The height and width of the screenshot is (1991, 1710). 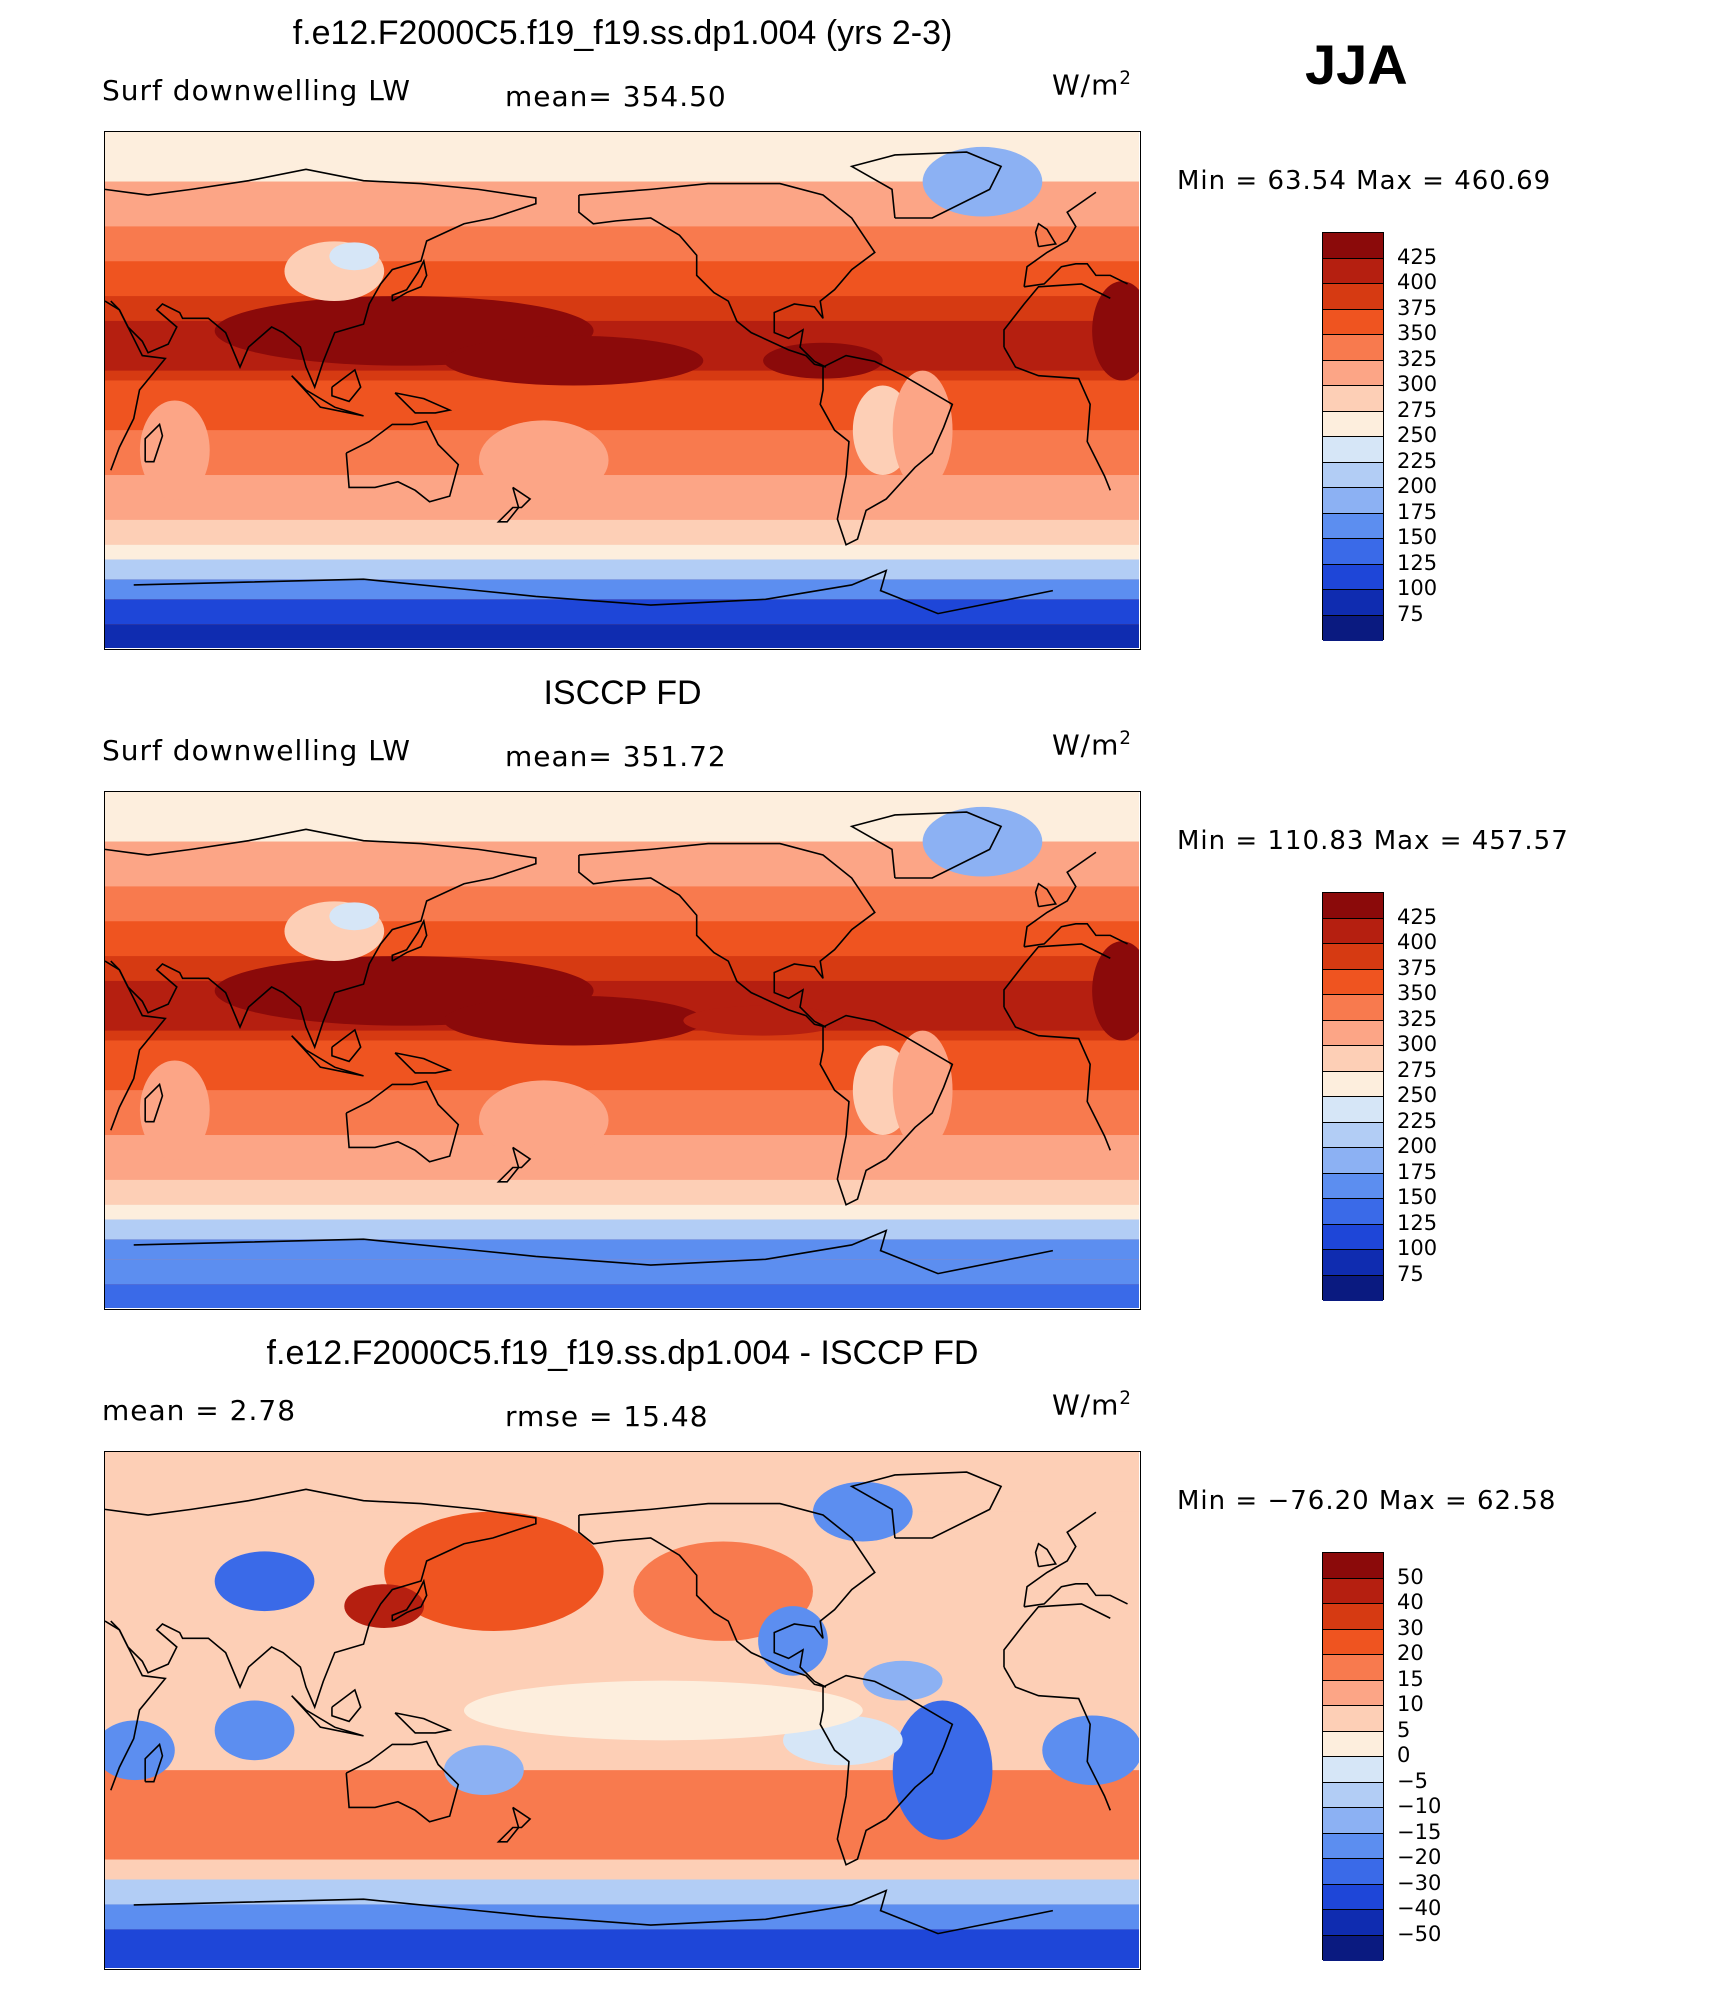 I want to click on colorbar-tick-label: 5, so click(x=1404, y=1729).